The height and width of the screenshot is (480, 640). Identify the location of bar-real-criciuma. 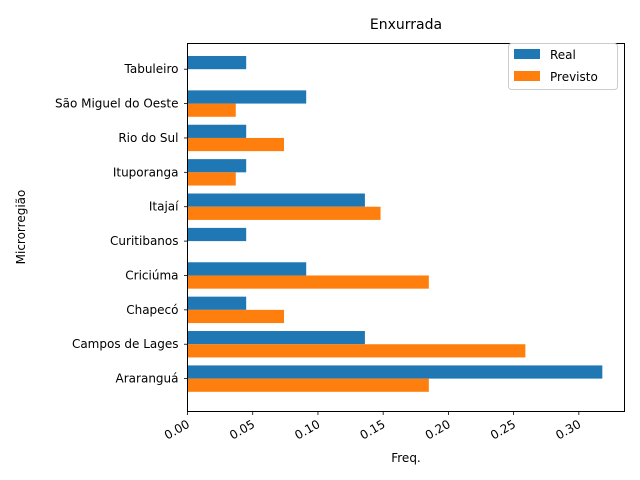
(247, 269).